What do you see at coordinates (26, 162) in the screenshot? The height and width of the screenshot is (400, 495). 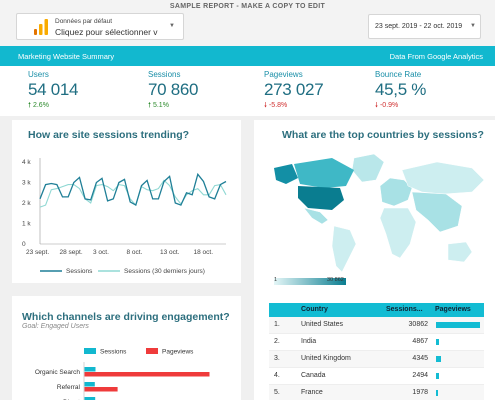 I see `y-tick-label: 4 k` at bounding box center [26, 162].